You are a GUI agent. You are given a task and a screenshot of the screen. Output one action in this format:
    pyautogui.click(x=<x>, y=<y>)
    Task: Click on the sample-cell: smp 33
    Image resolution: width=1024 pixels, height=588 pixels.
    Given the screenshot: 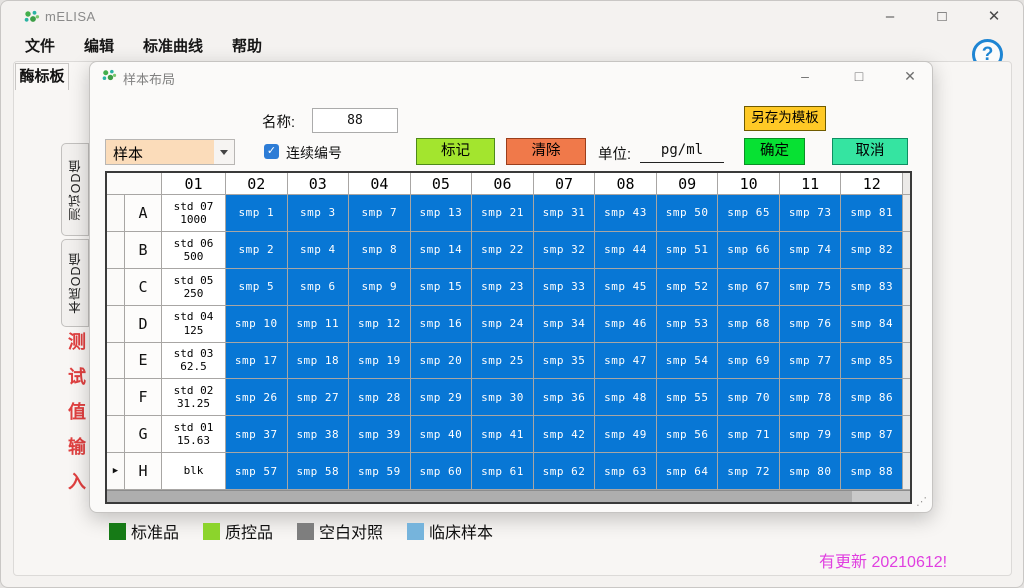 What is the action you would take?
    pyautogui.click(x=564, y=287)
    